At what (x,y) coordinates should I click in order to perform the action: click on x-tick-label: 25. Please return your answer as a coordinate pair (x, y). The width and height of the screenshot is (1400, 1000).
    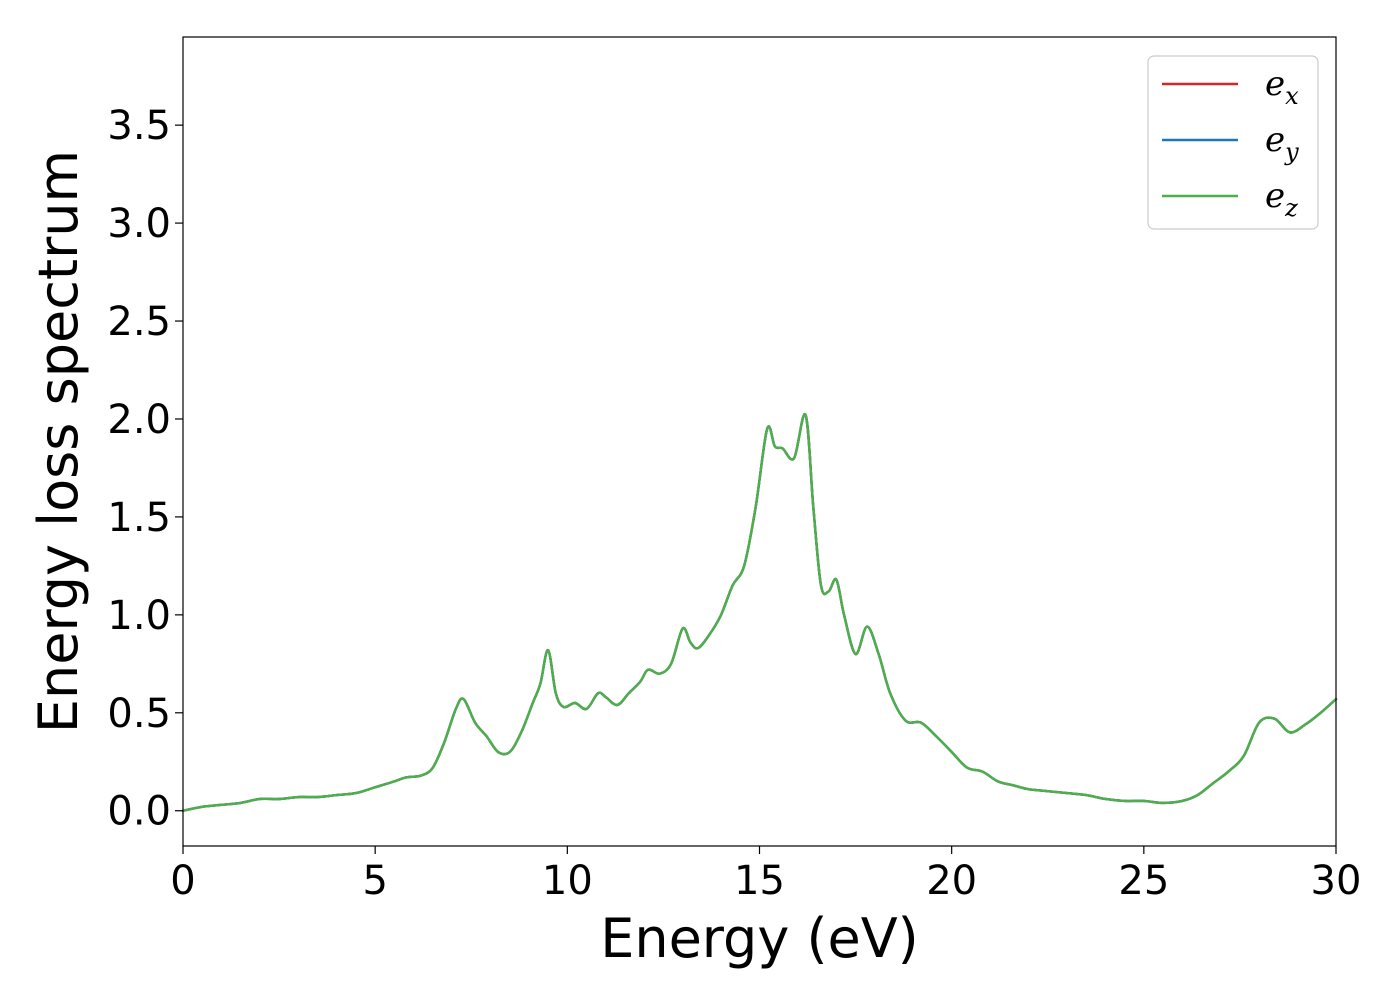
    Looking at the image, I should click on (1143, 881).